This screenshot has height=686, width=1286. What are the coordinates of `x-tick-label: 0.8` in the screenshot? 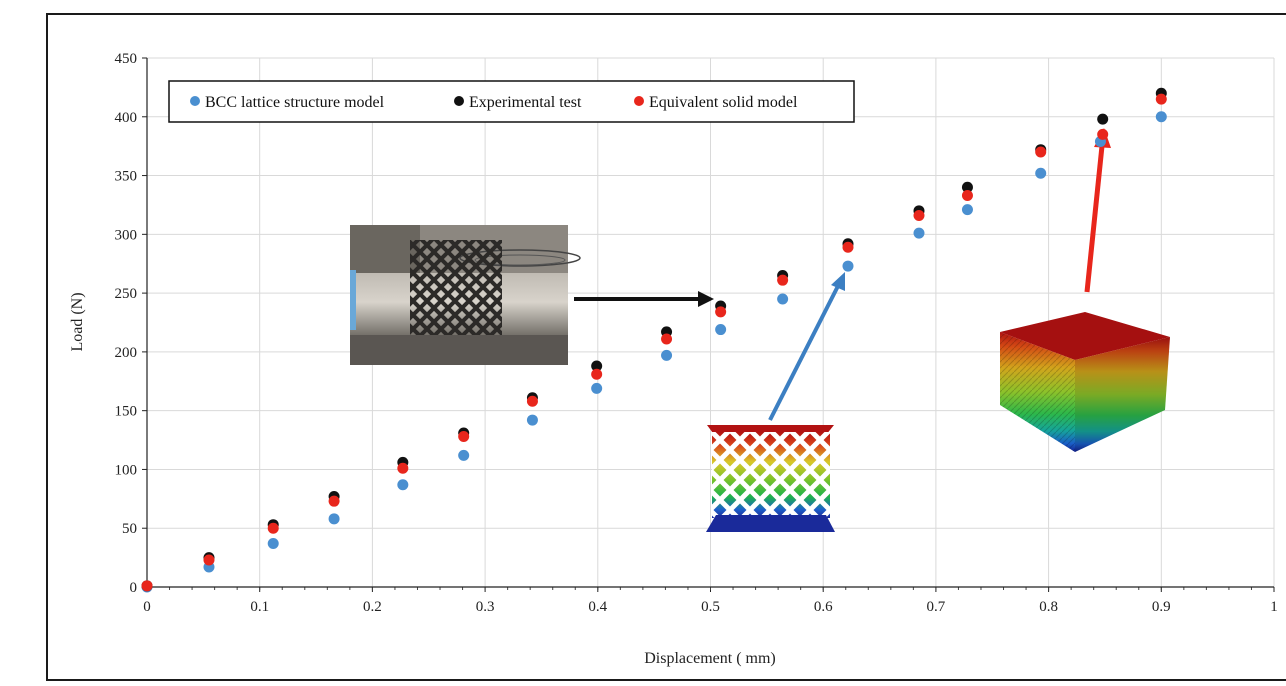 It's located at (1048, 607).